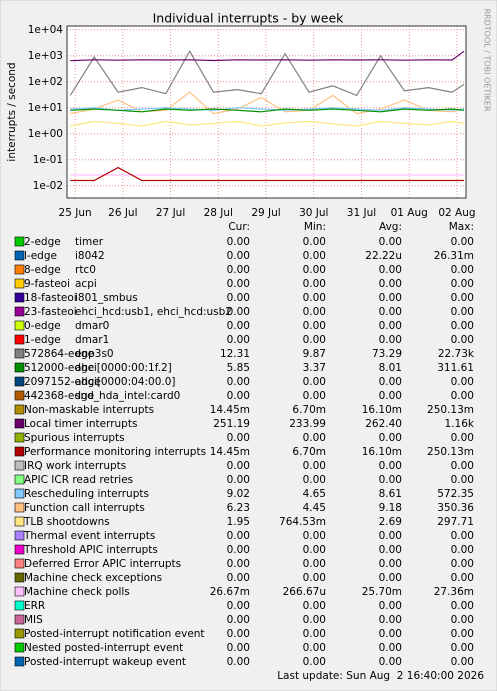  I want to click on legend-value: 311.61, so click(455, 368).